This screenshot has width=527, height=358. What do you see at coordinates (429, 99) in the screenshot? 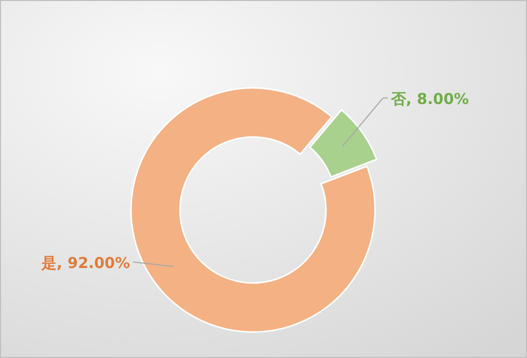
I see `slice-label: 否, 8.00%` at bounding box center [429, 99].